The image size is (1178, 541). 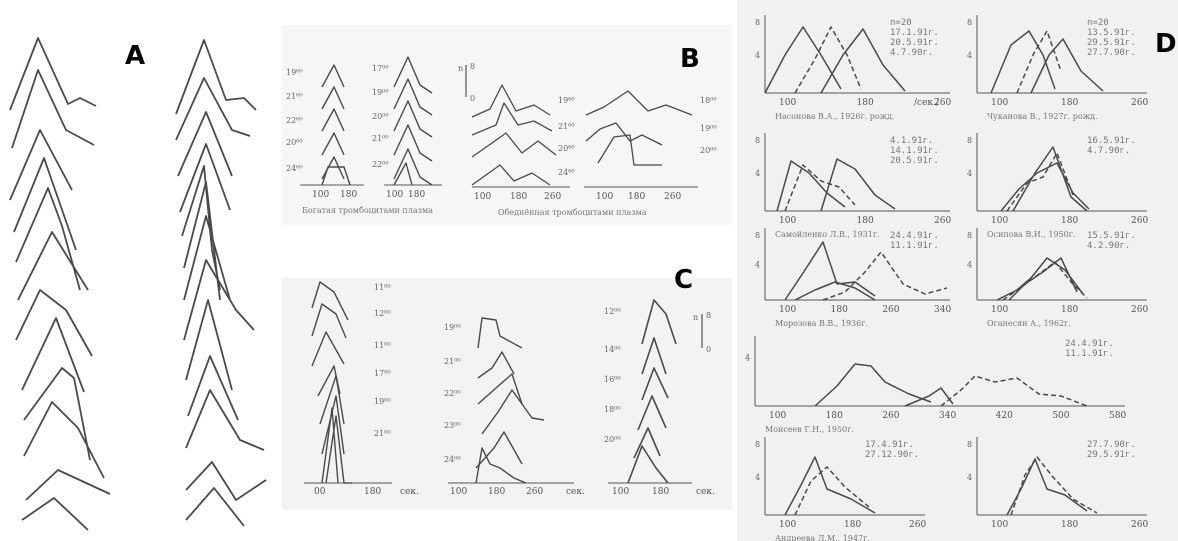 I want to click on panel-b-tick: 100, so click(x=320, y=195).